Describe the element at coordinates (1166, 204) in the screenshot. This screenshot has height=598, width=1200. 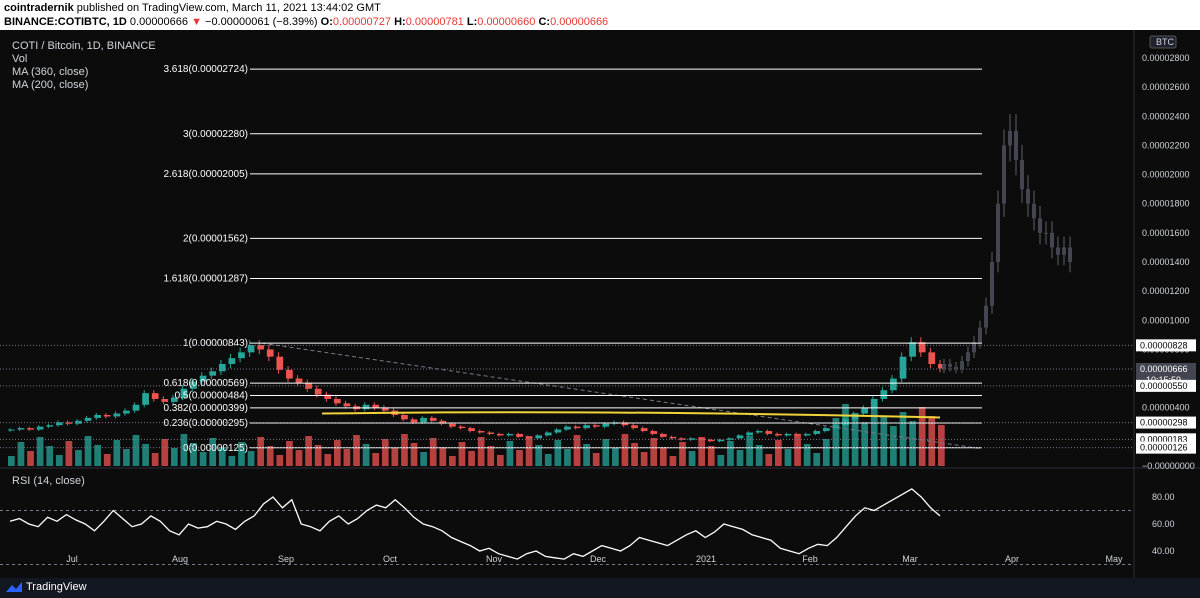
I see `price-tick-label: 0.00001800` at that location.